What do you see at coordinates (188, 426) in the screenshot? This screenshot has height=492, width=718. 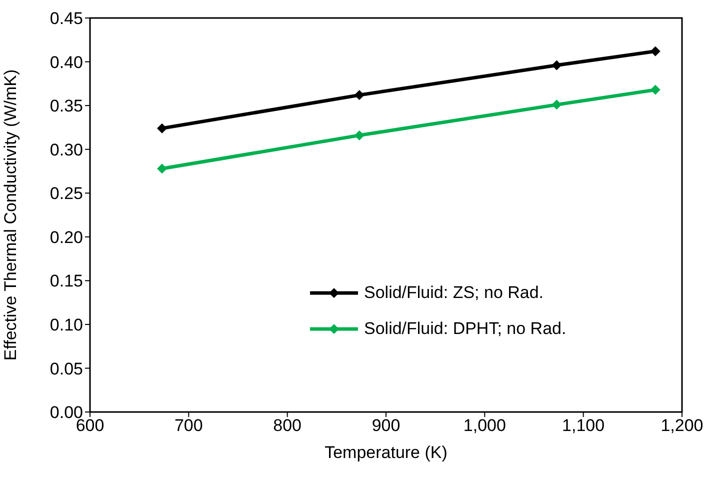 I see `x-tick-label: 700` at bounding box center [188, 426].